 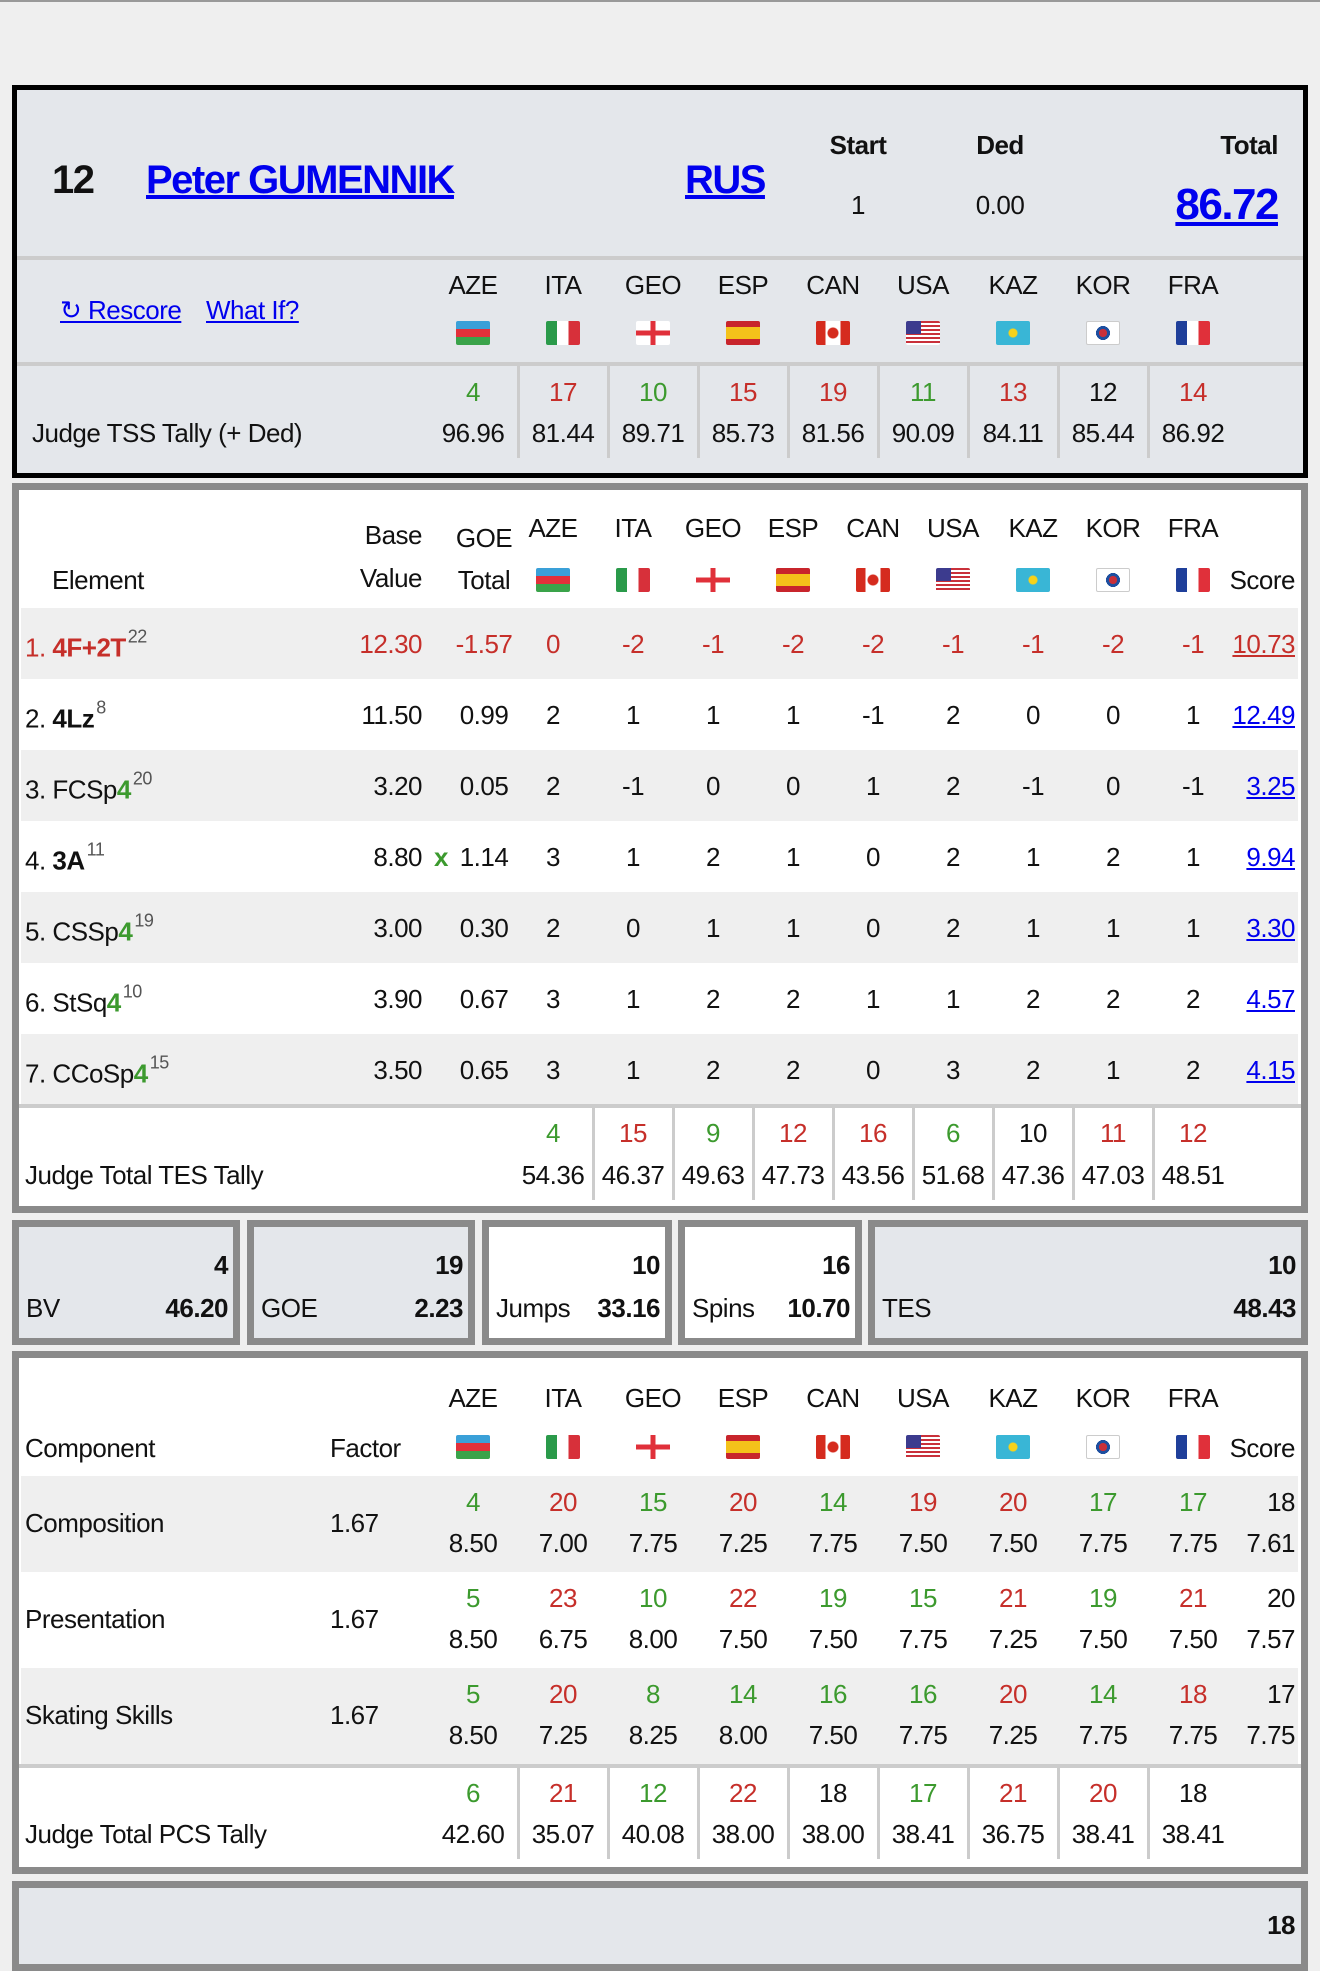 I want to click on judge-mark: 8.25, so click(x=653, y=1735).